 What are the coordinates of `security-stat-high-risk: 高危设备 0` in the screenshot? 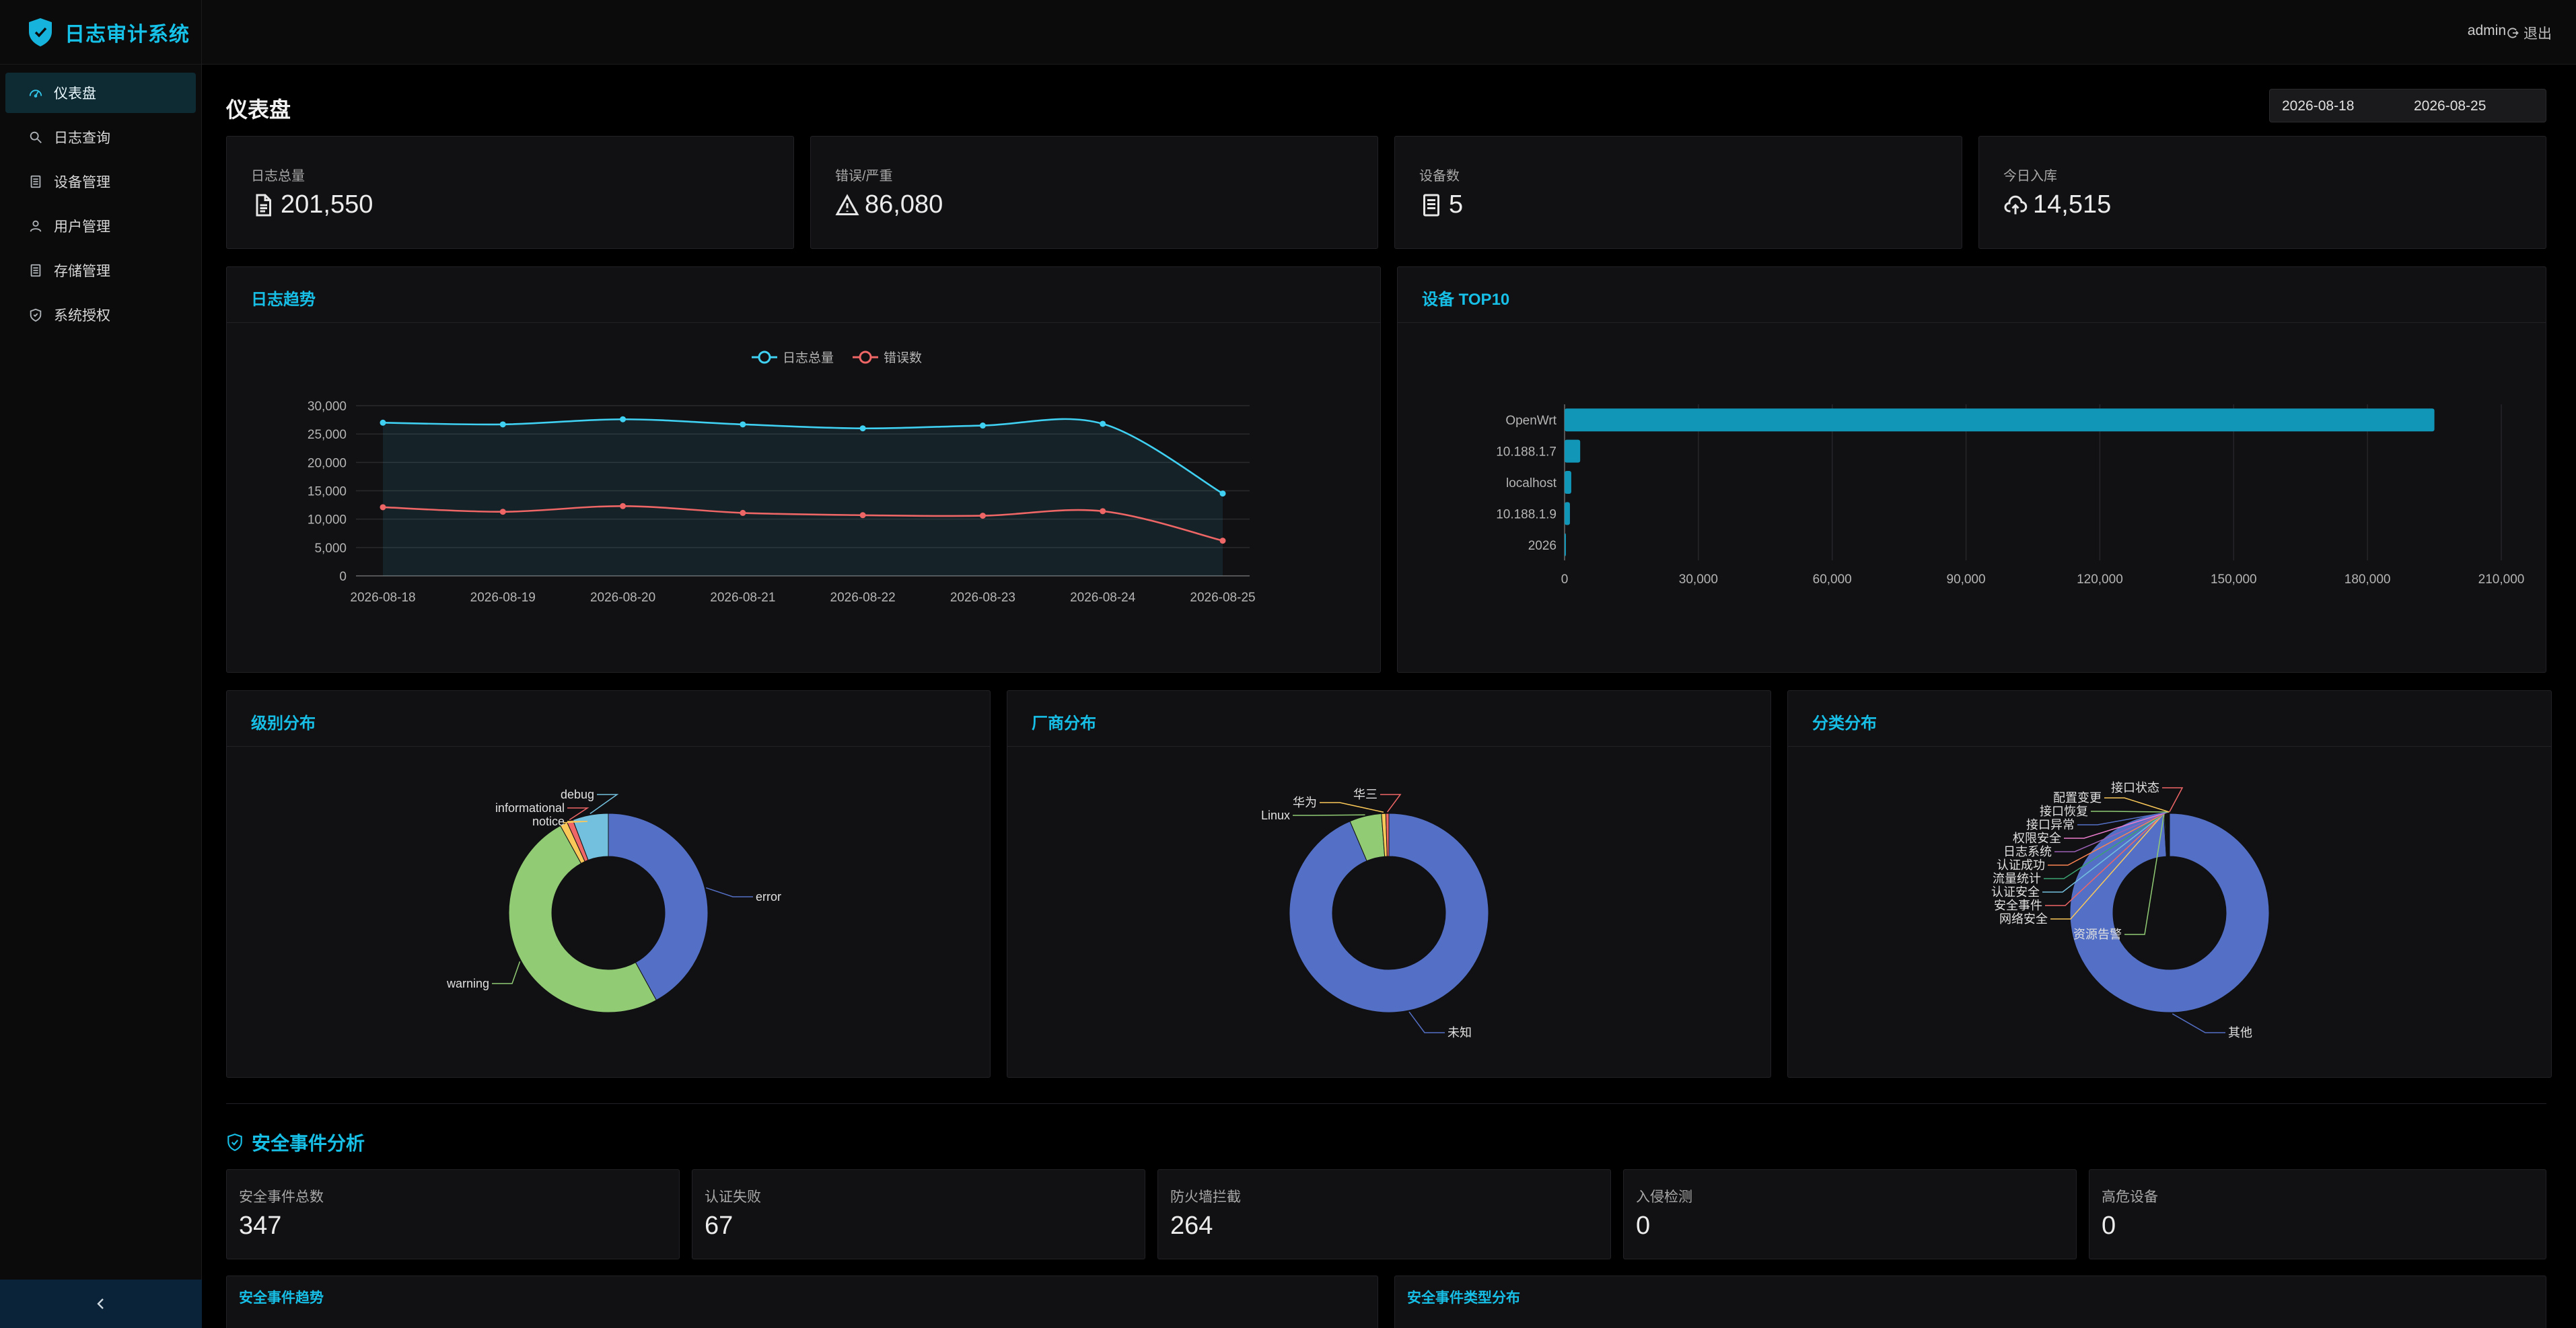 It's located at (2317, 1214).